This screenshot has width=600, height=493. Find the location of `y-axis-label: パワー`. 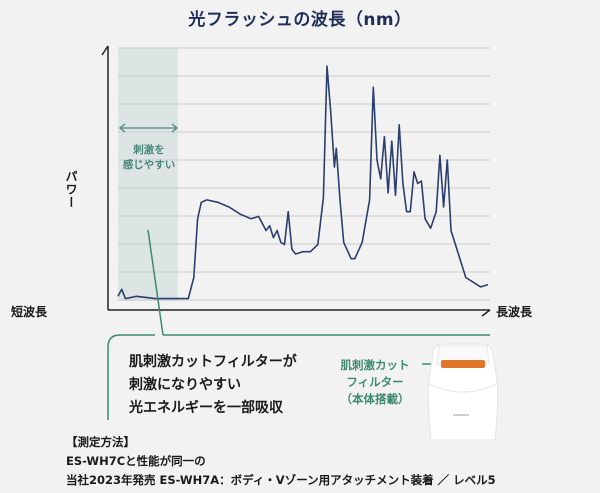

y-axis-label: パワー is located at coordinates (71, 189).